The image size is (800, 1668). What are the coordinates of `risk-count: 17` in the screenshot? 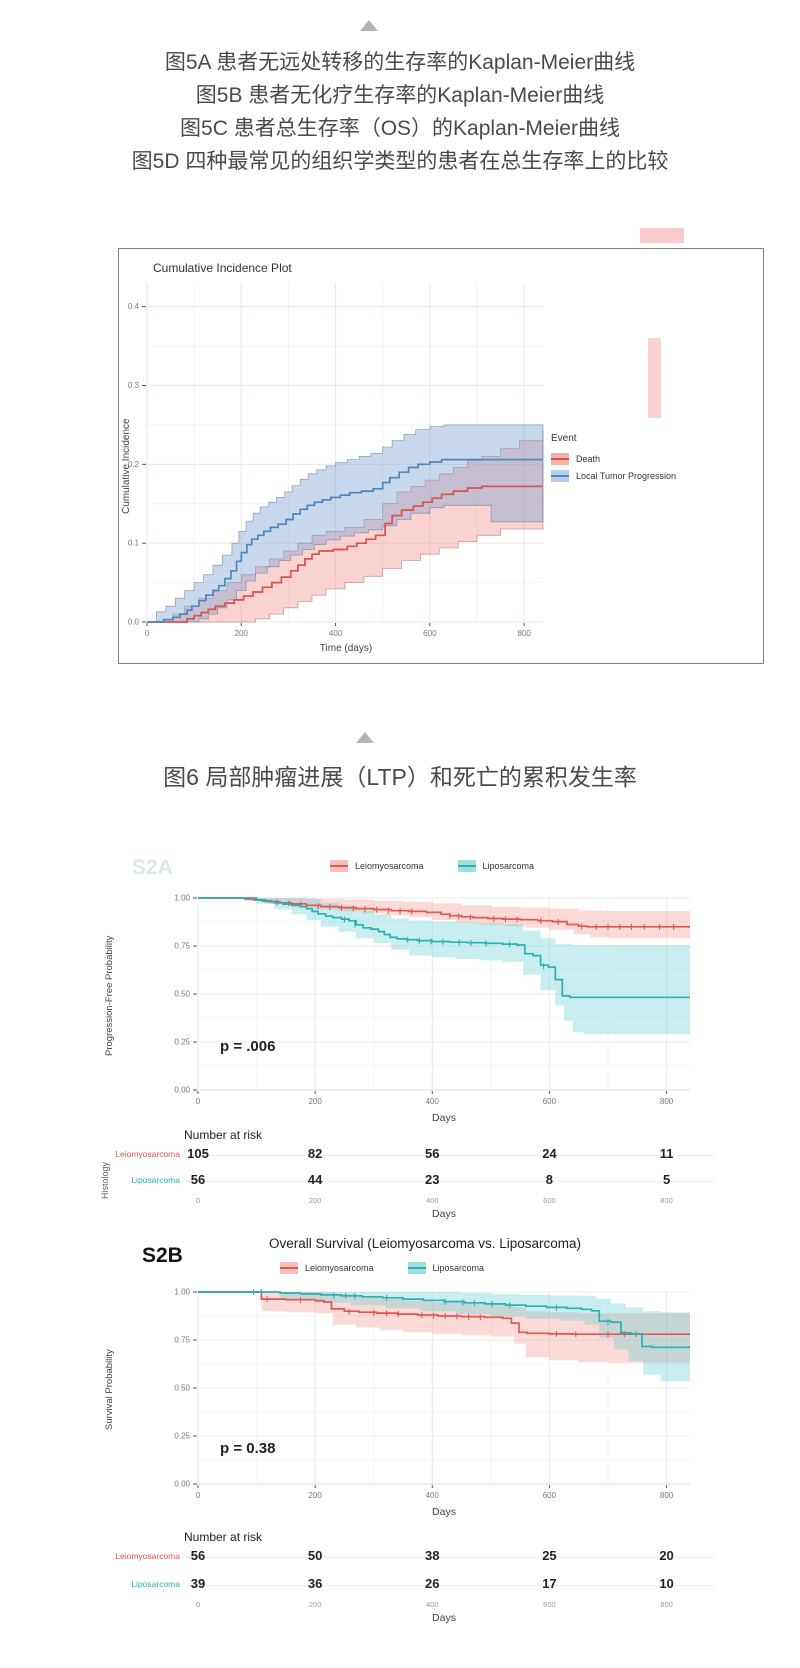 It's located at (549, 1583).